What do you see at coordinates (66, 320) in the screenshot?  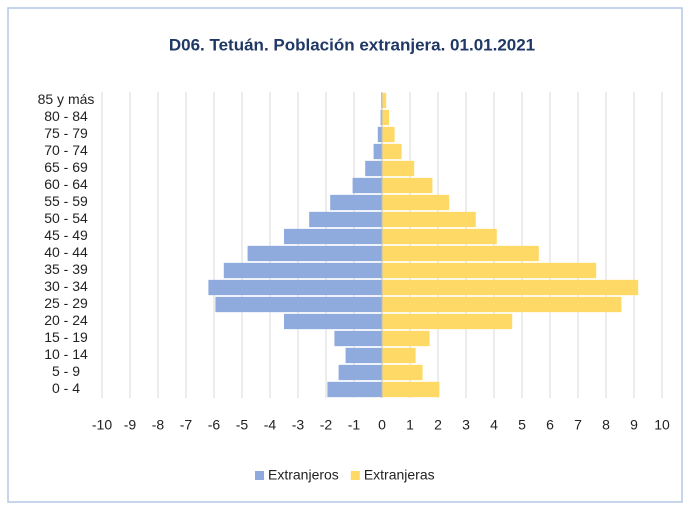 I see `y-tick-label: 20 - 24` at bounding box center [66, 320].